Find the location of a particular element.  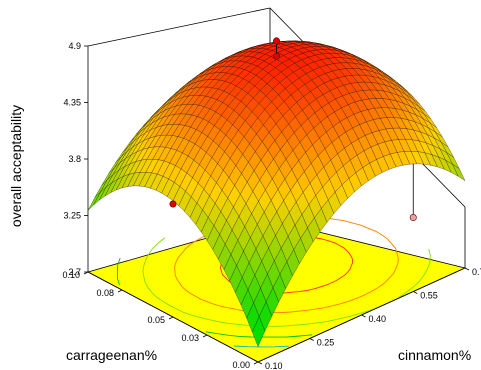

x-tick-label: 0.03 is located at coordinates (190, 338).